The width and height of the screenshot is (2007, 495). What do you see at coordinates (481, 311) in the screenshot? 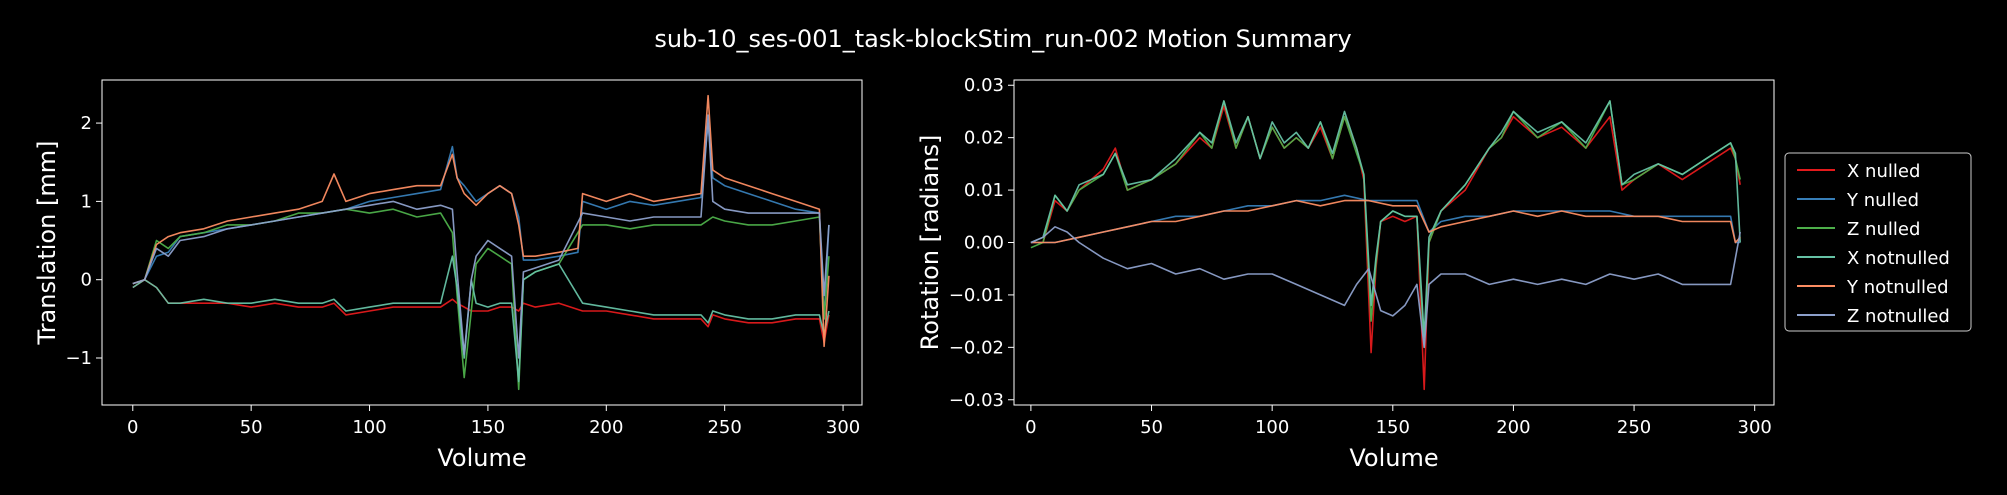
I see `series-line-x-nulled` at bounding box center [481, 311].